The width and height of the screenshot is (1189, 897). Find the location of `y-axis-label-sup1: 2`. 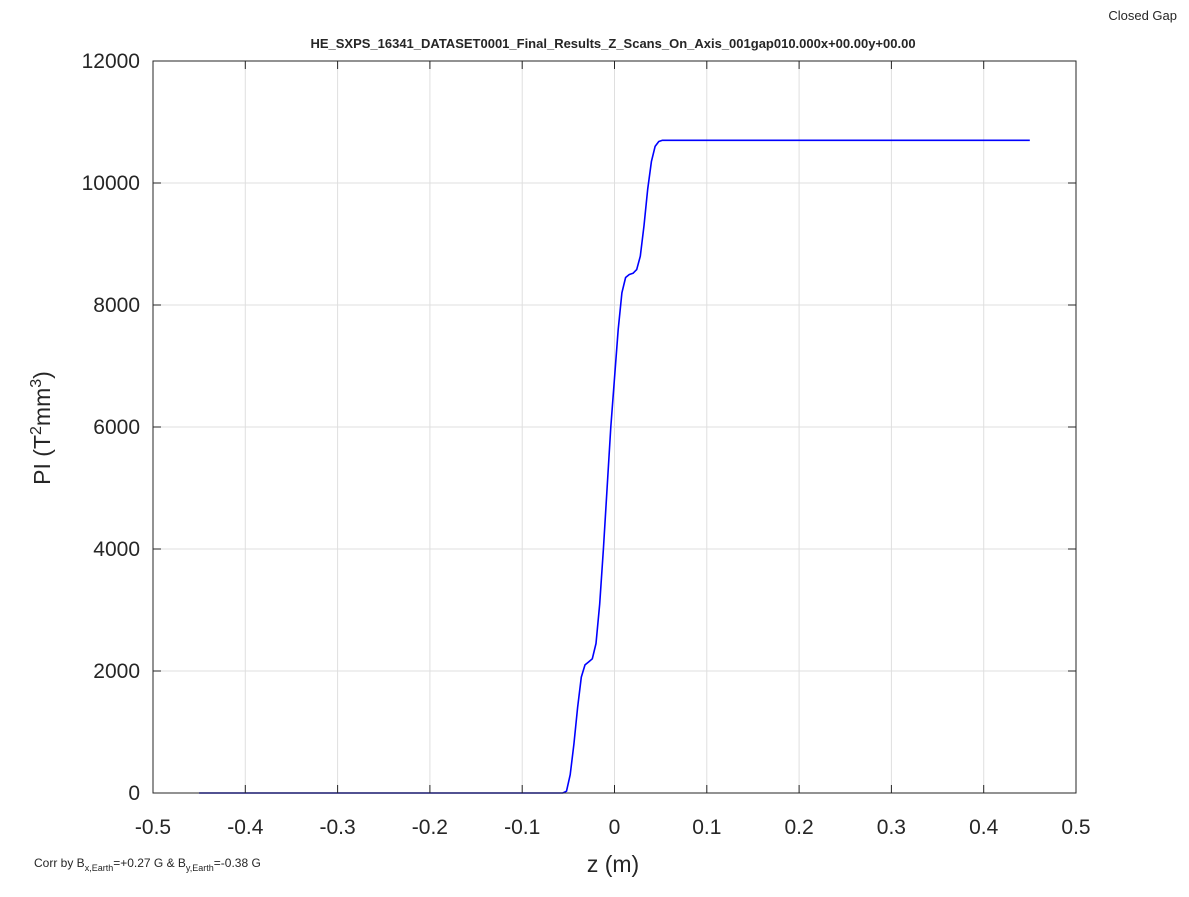

y-axis-label-sup1: 2 is located at coordinates (36, 430).